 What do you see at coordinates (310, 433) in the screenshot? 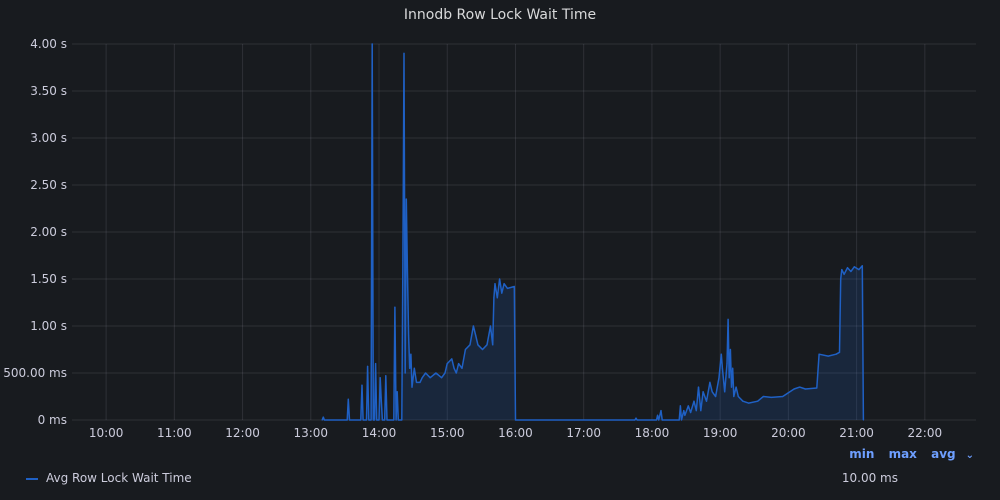
I see `x-tick-label: 13:00` at bounding box center [310, 433].